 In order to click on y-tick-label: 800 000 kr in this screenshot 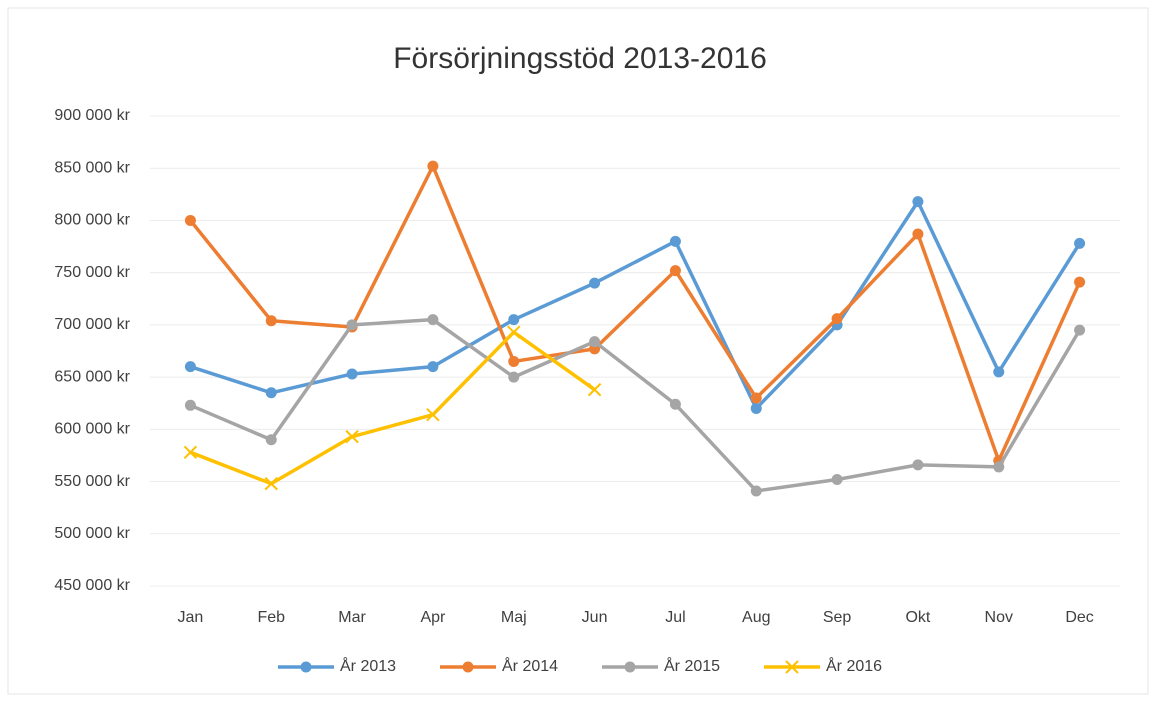, I will do `click(92, 220)`.